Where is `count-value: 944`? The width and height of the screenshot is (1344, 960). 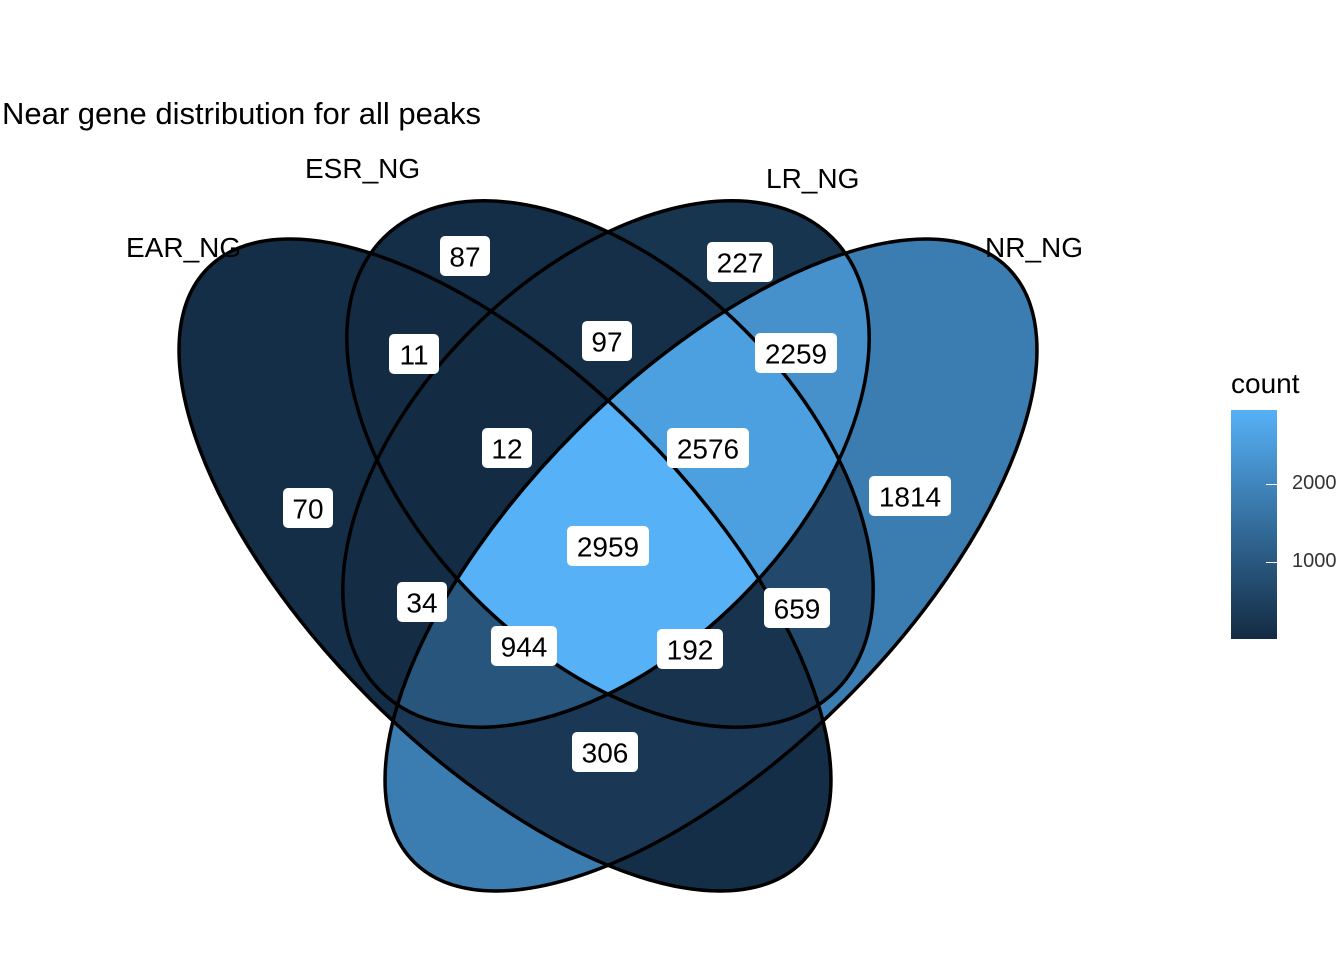
count-value: 944 is located at coordinates (524, 647).